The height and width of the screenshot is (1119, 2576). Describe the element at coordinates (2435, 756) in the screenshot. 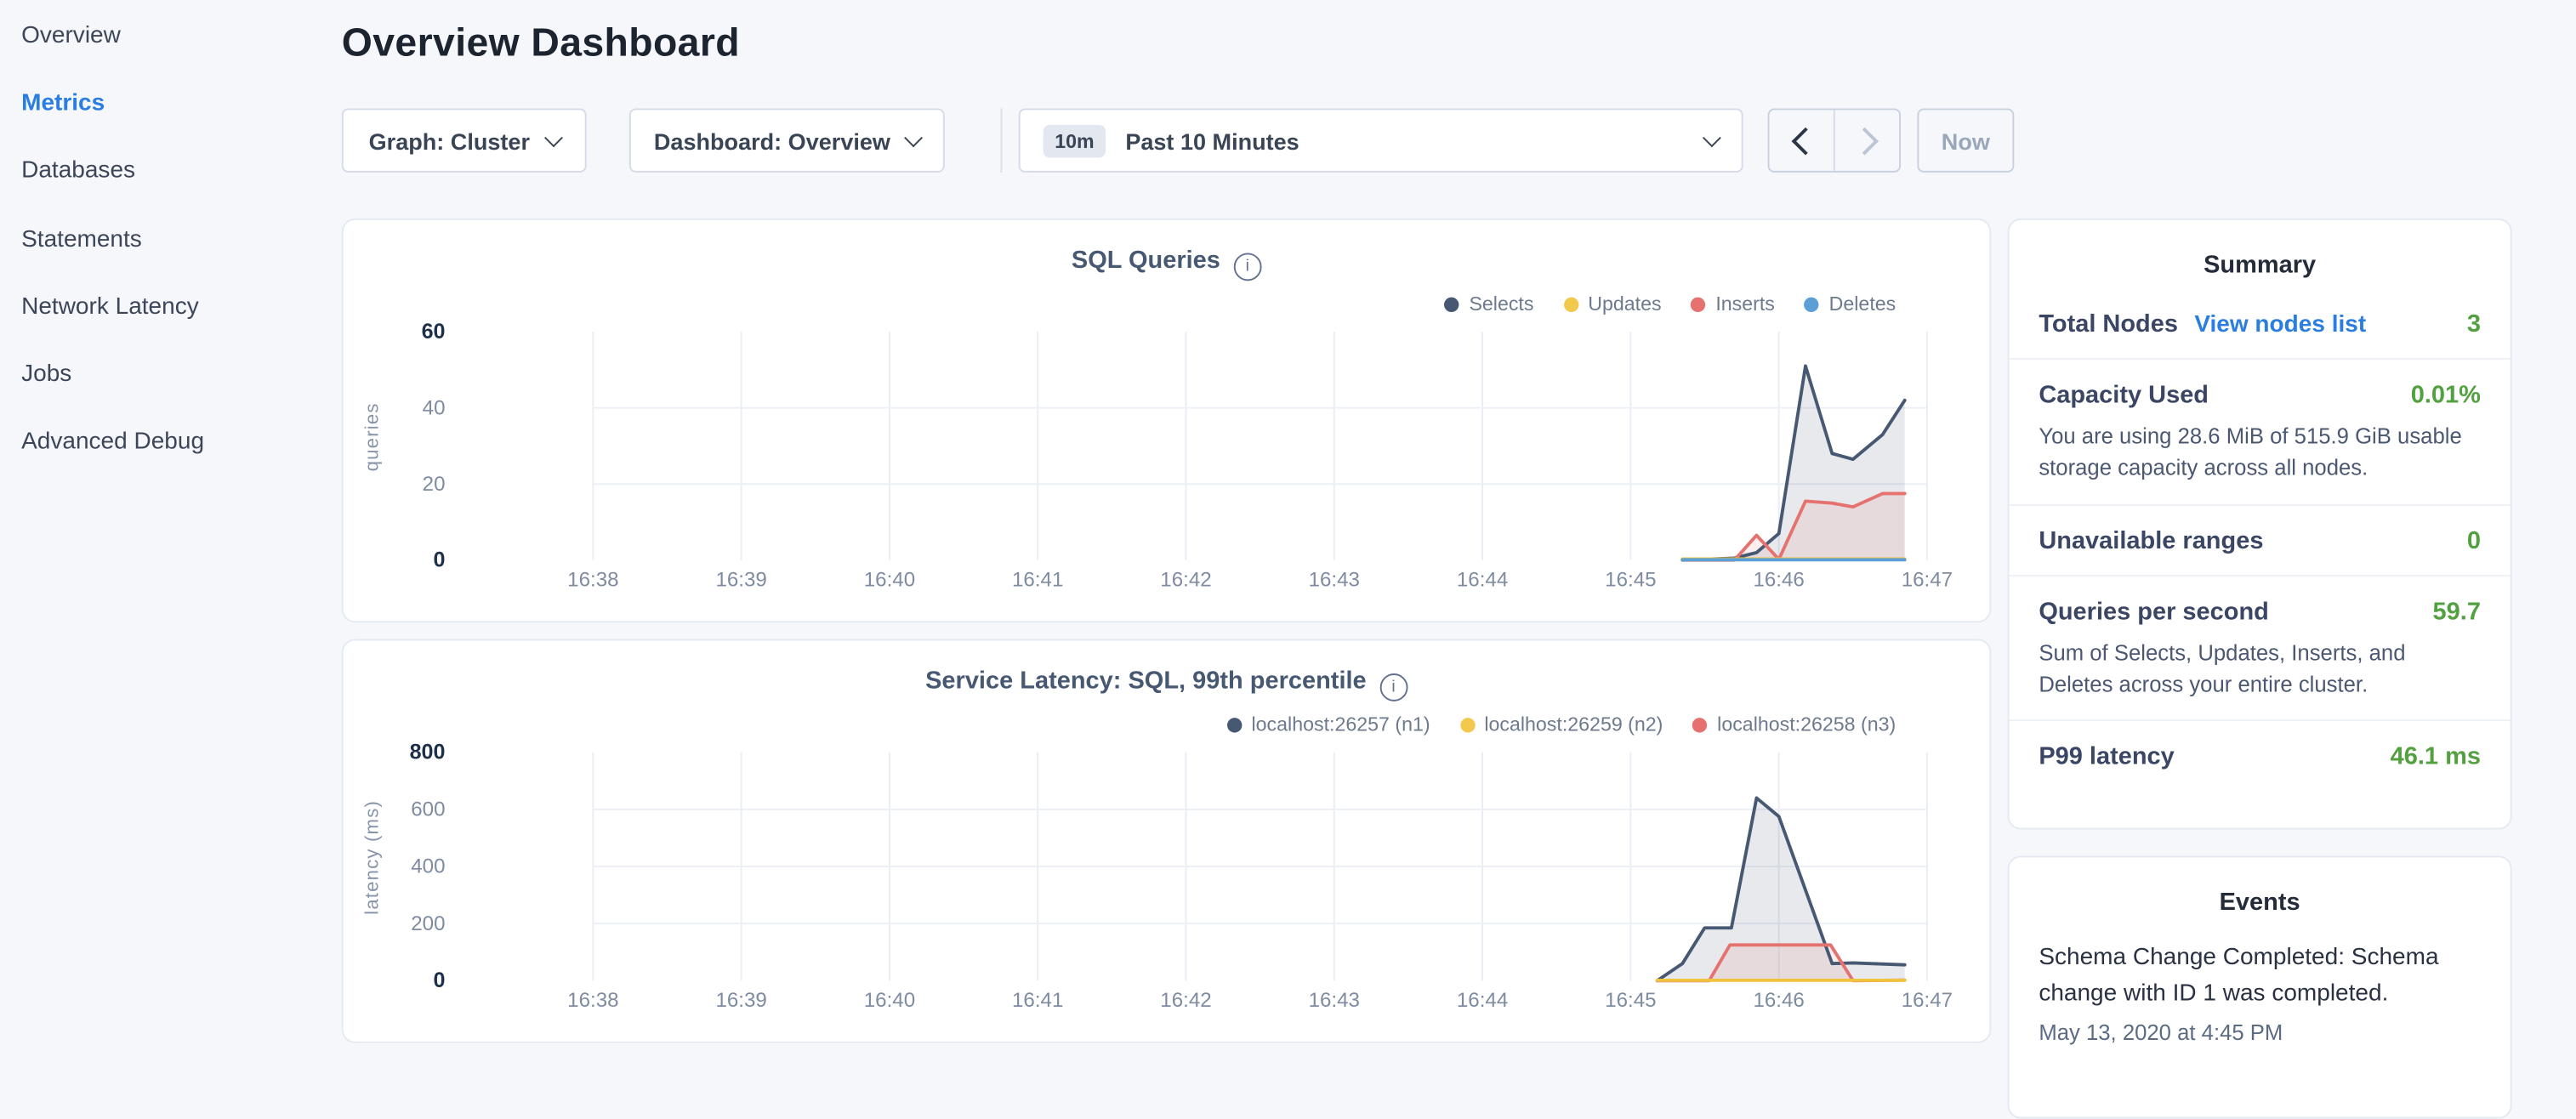

I see `summary-row-value: 46.1 ms` at that location.